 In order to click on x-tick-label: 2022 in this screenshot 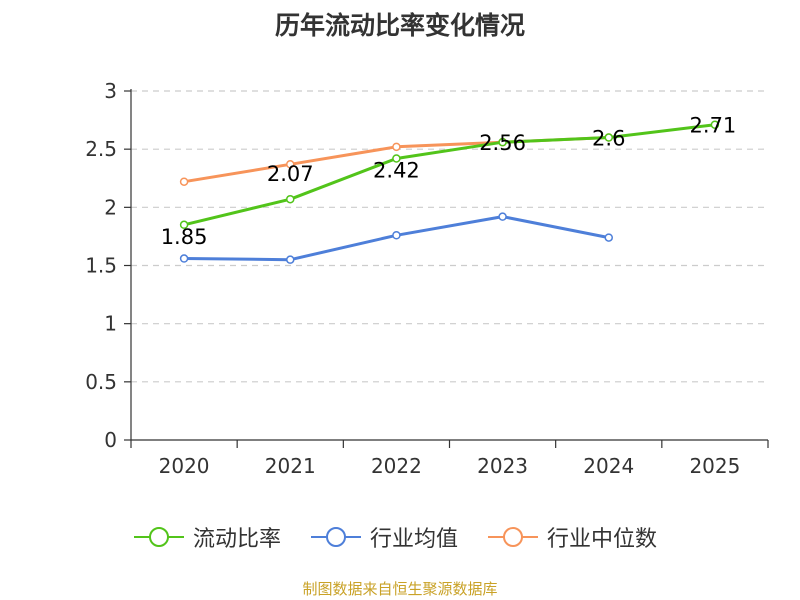, I will do `click(396, 466)`.